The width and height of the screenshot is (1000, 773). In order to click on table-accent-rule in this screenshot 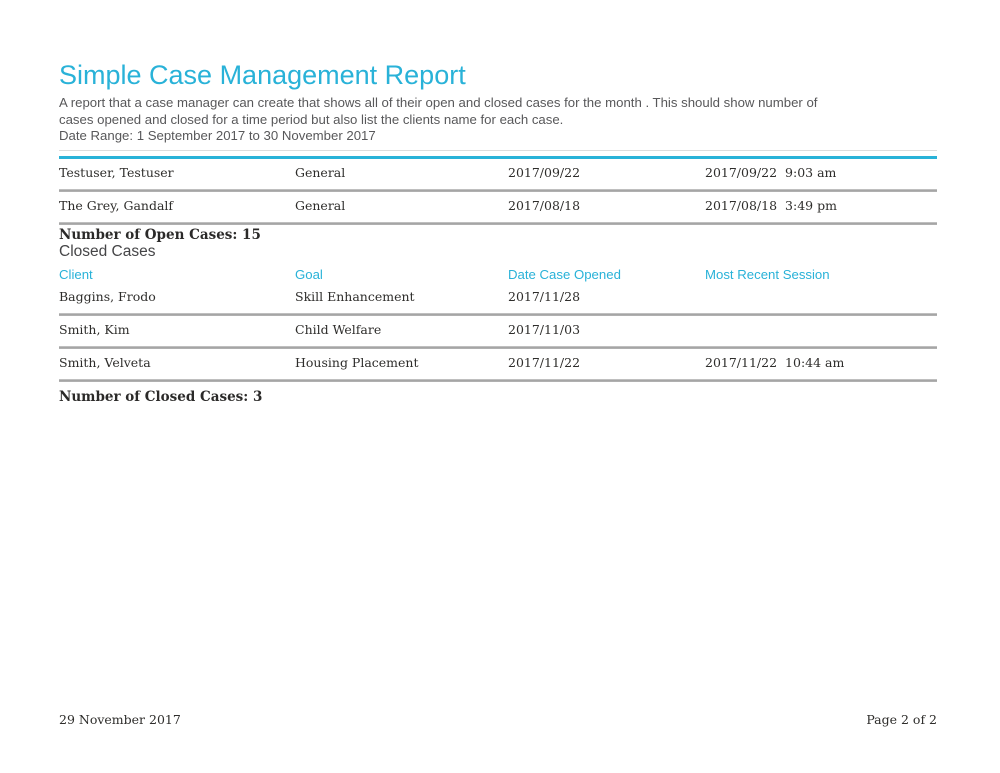, I will do `click(498, 157)`.